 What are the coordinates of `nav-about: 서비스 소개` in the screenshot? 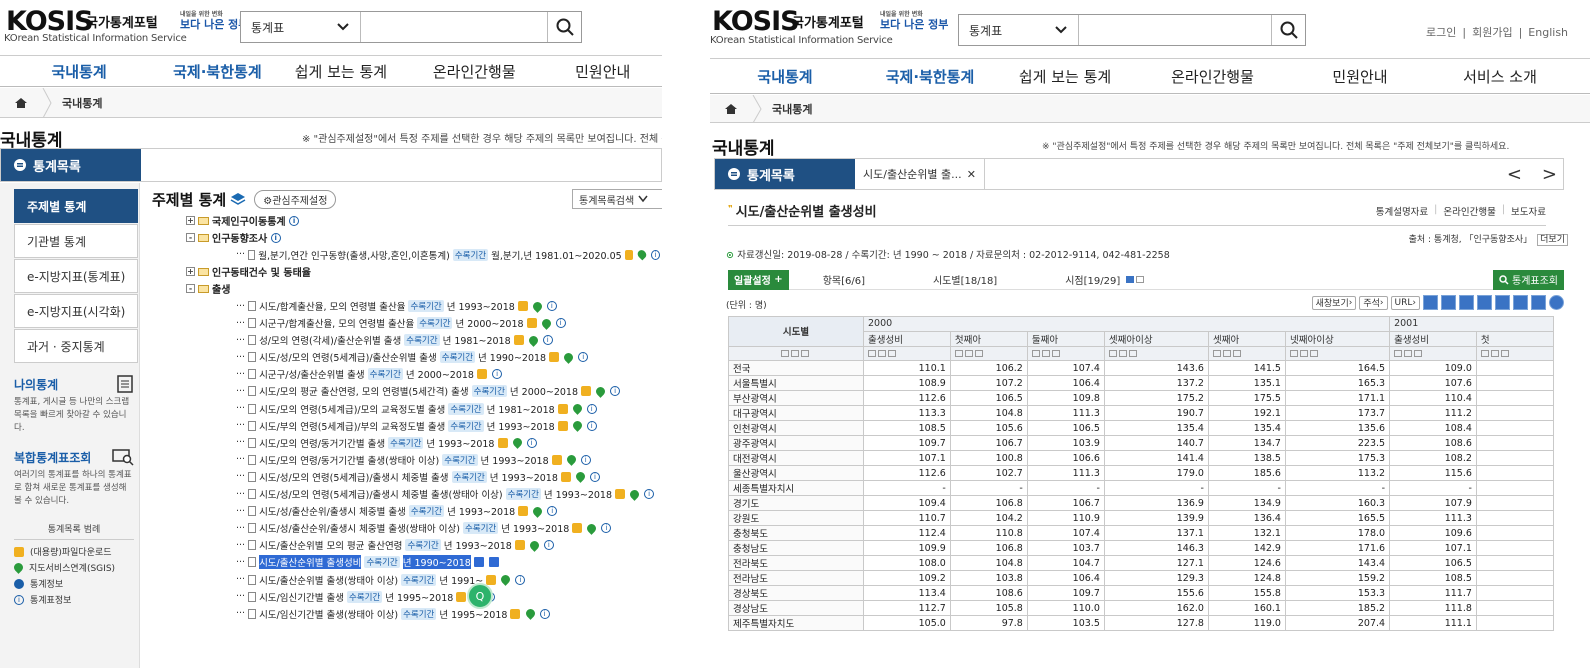 It's located at (1500, 76).